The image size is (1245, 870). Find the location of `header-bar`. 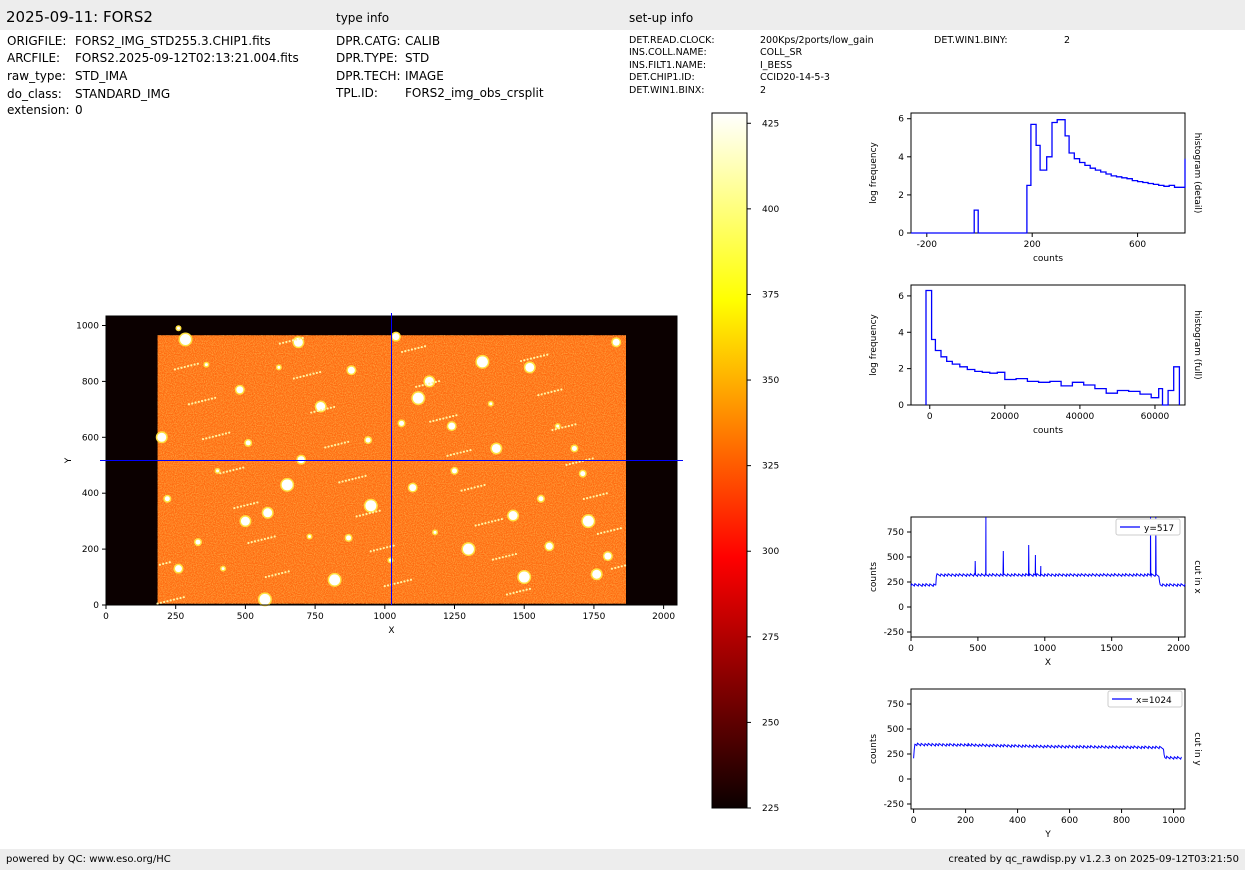

header-bar is located at coordinates (622, 15).